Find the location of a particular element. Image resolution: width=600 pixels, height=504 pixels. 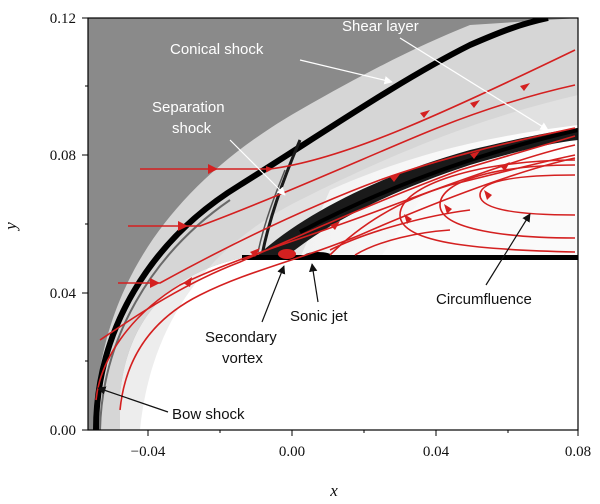

x-tick-label: 0.00 is located at coordinates (292, 452).